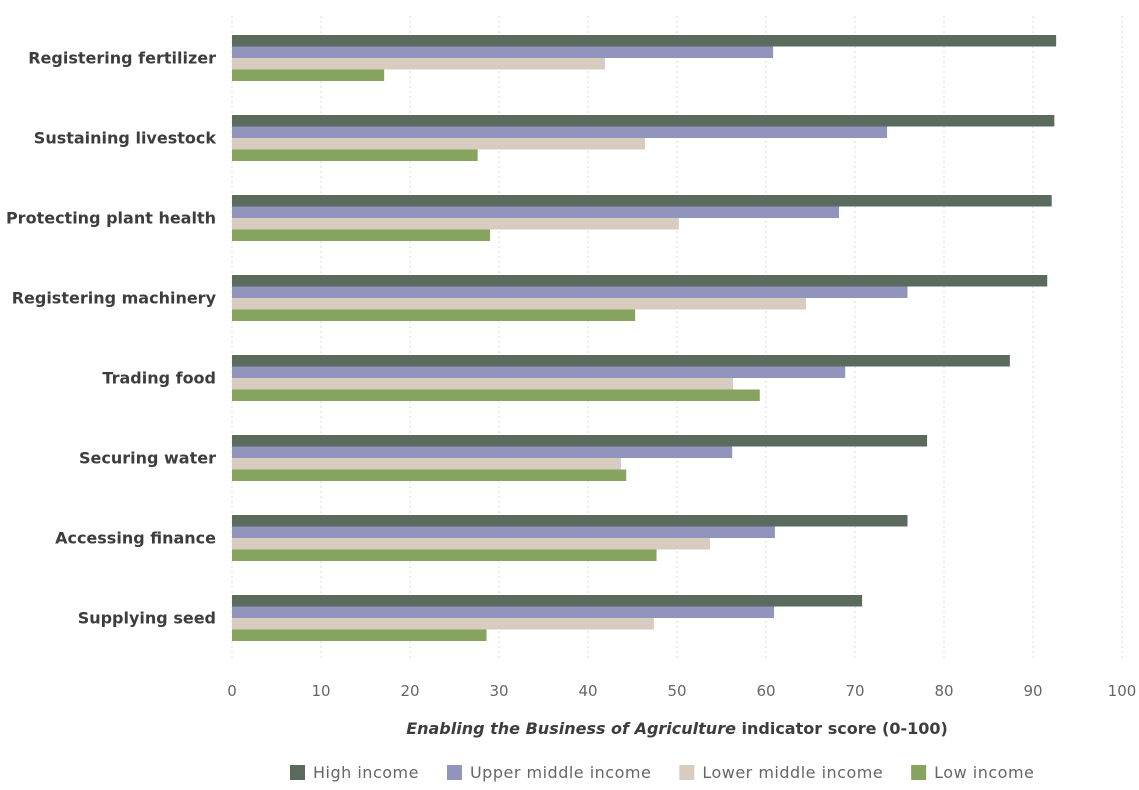  What do you see at coordinates (232, 691) in the screenshot?
I see `x-tick-label: 0` at bounding box center [232, 691].